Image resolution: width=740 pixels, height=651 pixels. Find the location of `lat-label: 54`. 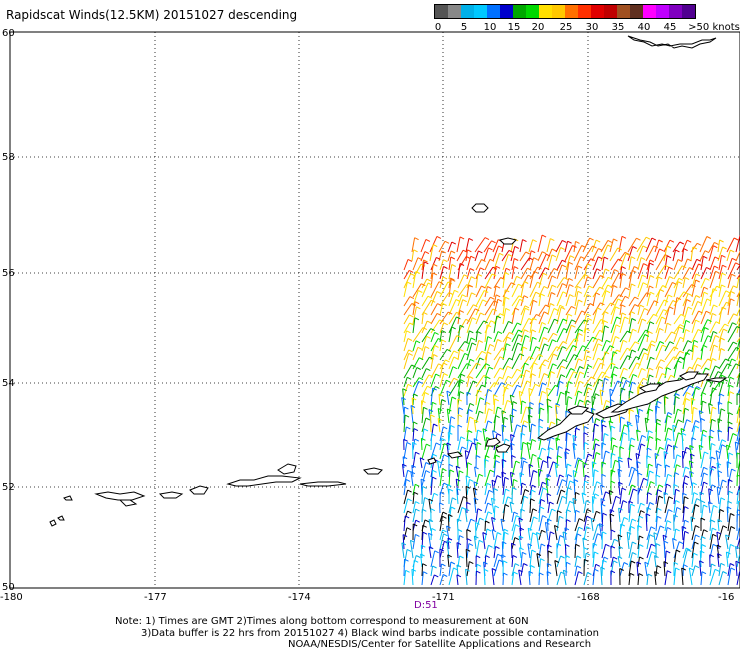

lat-label: 54 is located at coordinates (8, 383).